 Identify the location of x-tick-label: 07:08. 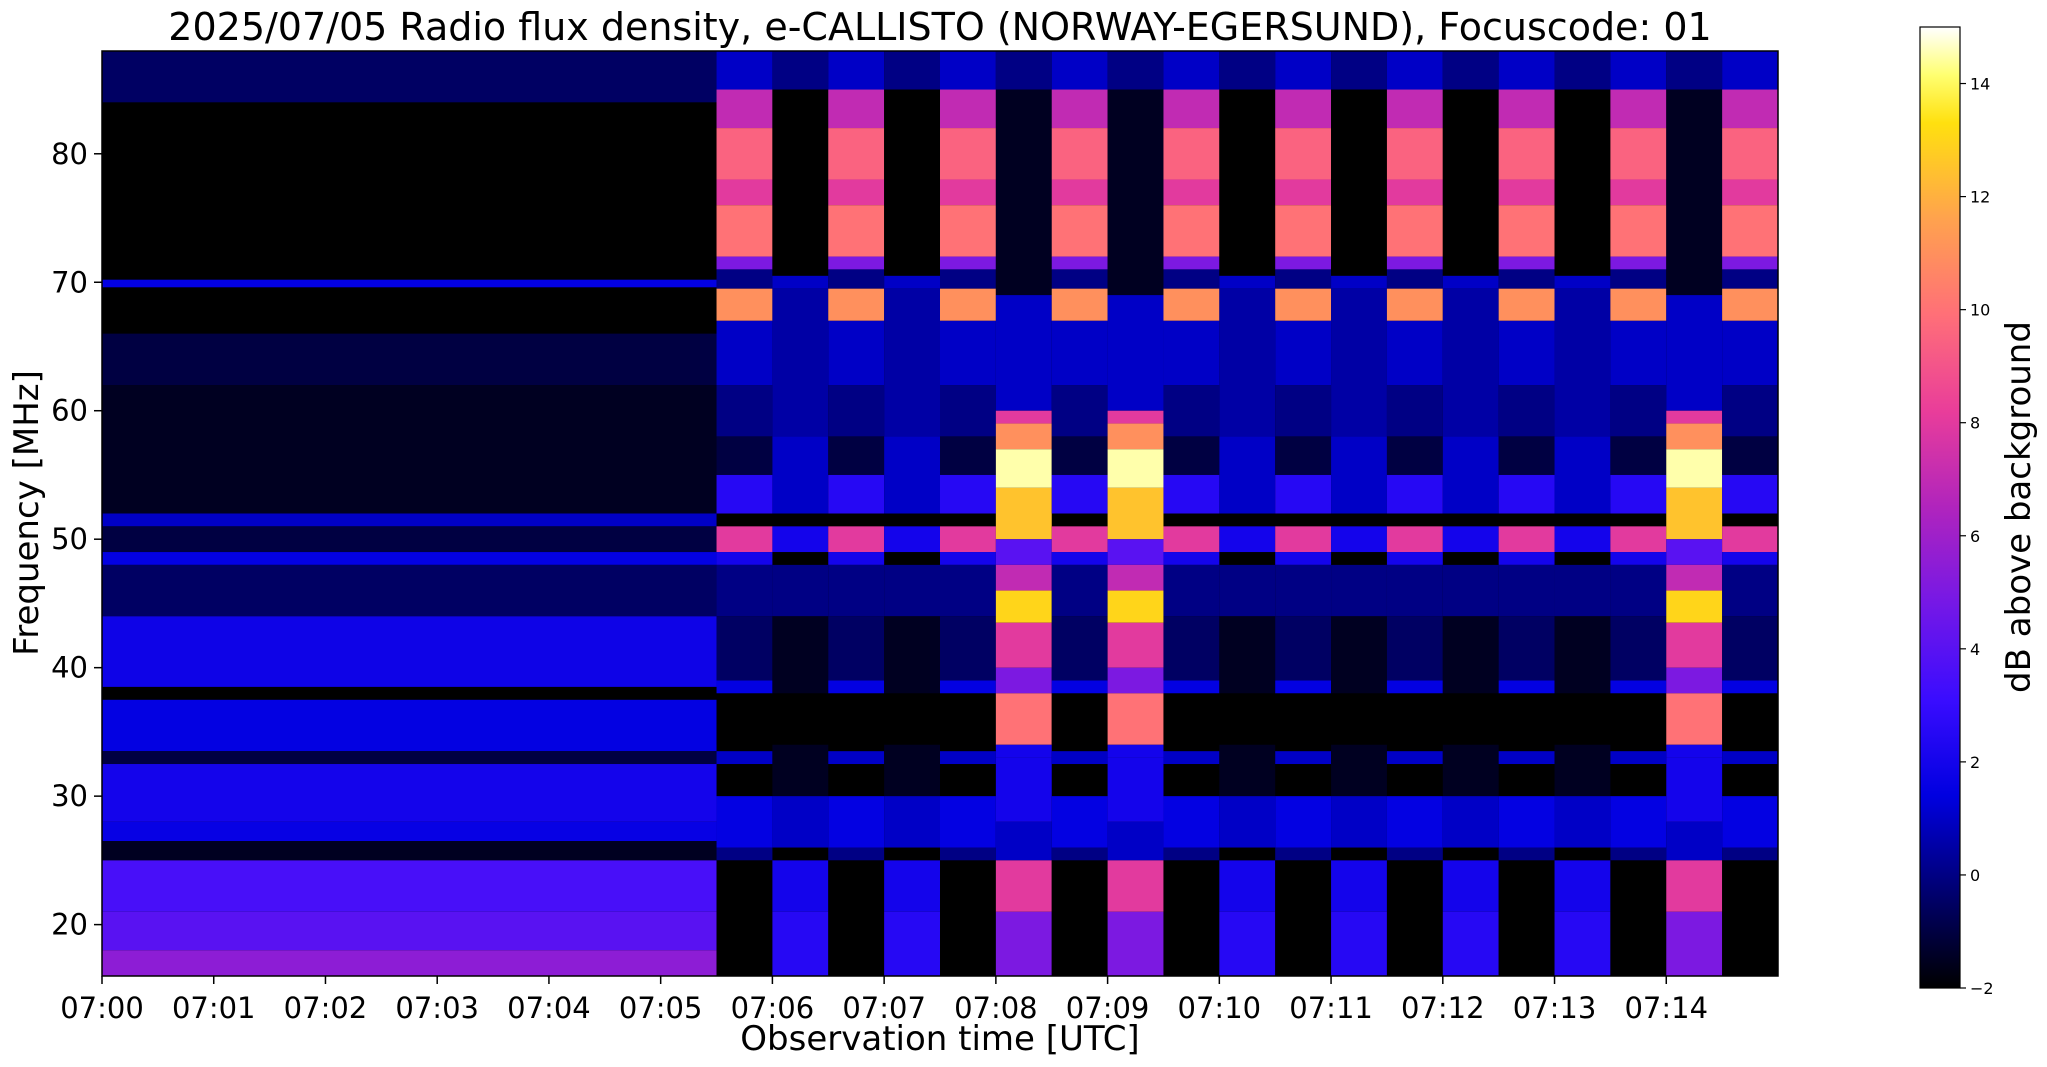
(996, 1008).